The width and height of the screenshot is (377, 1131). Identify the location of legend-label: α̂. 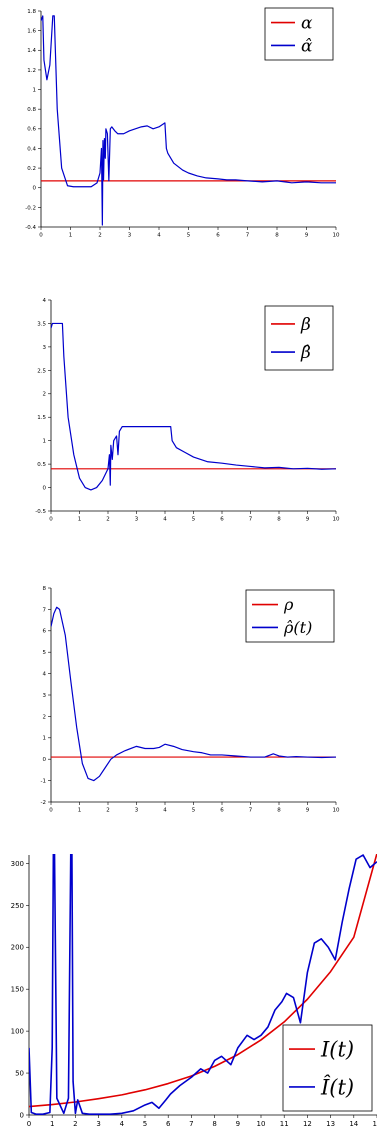
(307, 46).